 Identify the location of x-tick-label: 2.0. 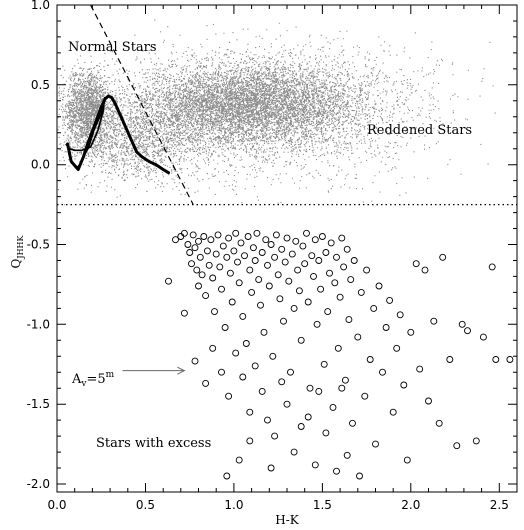
(410, 505).